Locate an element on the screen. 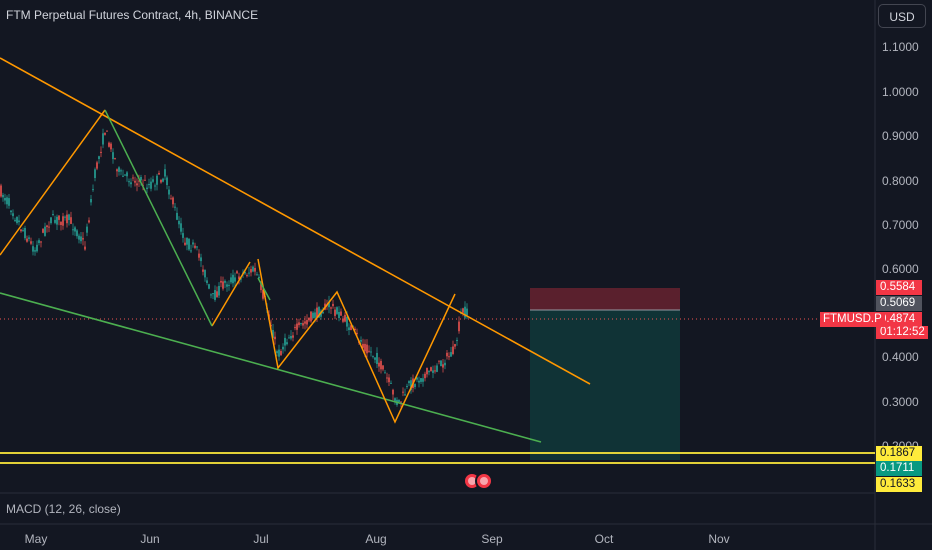  currency-button: USD is located at coordinates (902, 16).